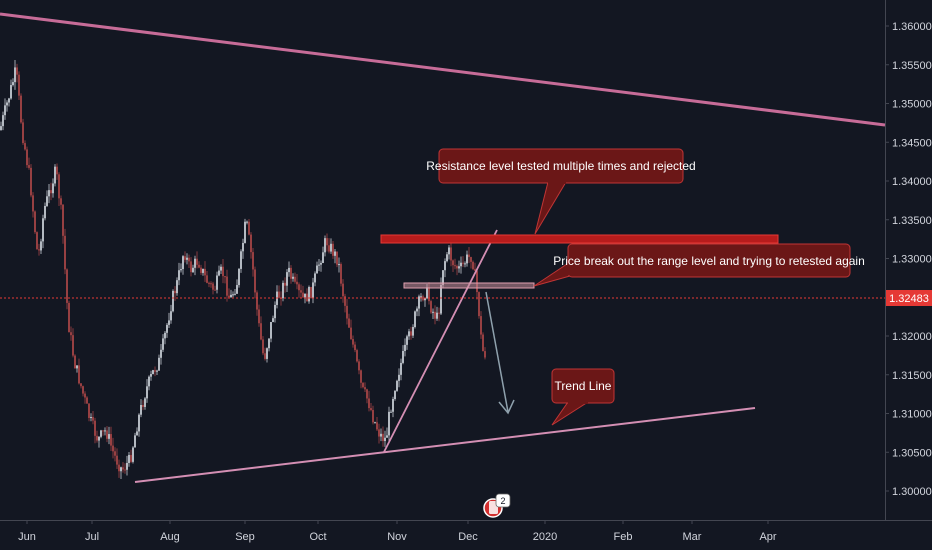 Image resolution: width=932 pixels, height=550 pixels. Describe the element at coordinates (909, 298) in the screenshot. I see `current-price-label: 1.32483` at that location.